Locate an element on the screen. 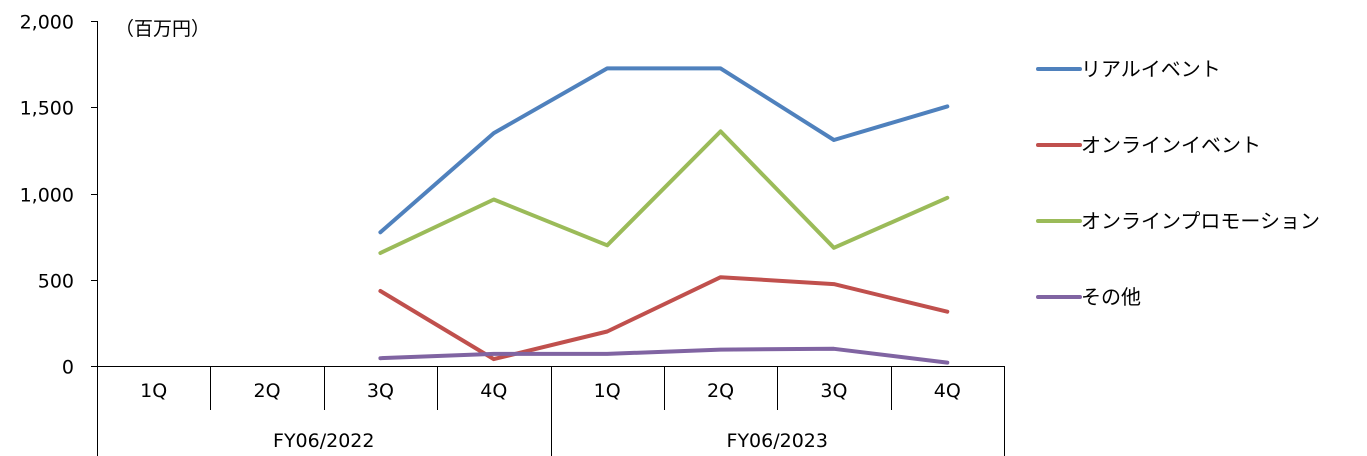  x-group-label: FY06/2022 is located at coordinates (323, 441).